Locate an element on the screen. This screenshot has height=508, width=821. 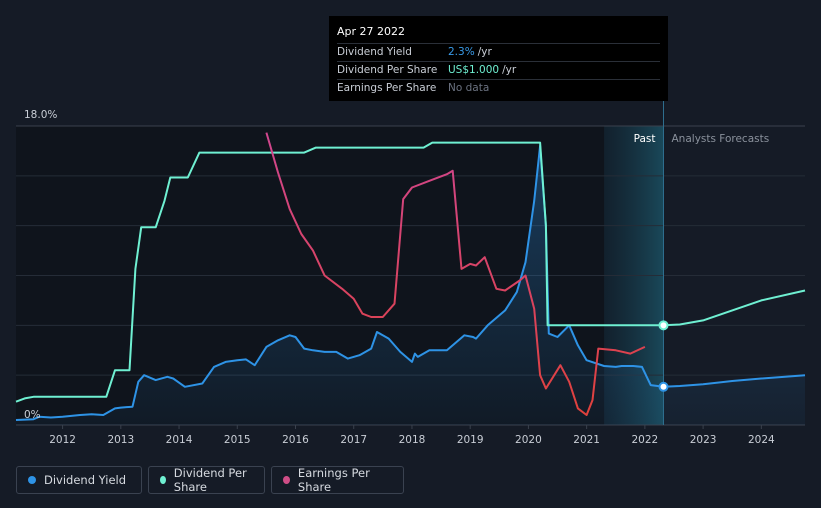
y-axis-bottom-label: 0% is located at coordinates (32, 415).